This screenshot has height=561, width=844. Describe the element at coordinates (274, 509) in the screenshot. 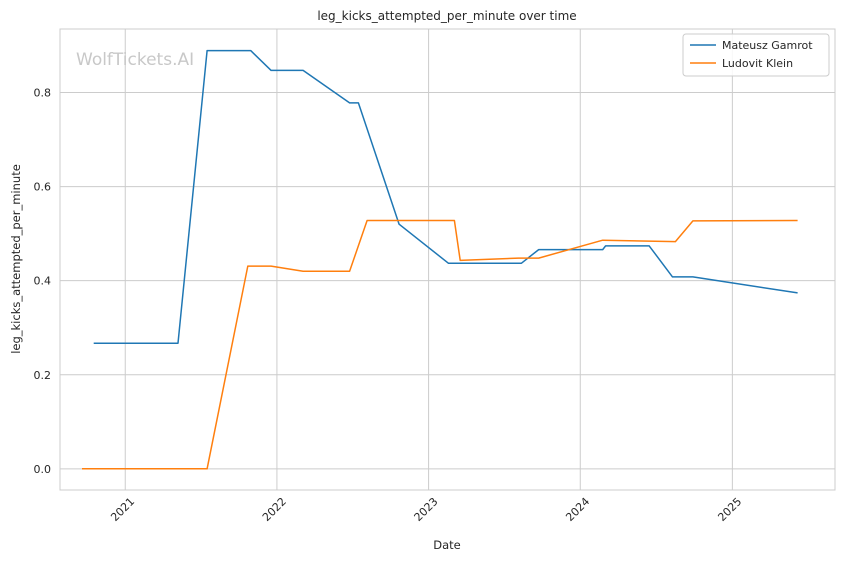

I see `x-tick-label: 2022` at that location.